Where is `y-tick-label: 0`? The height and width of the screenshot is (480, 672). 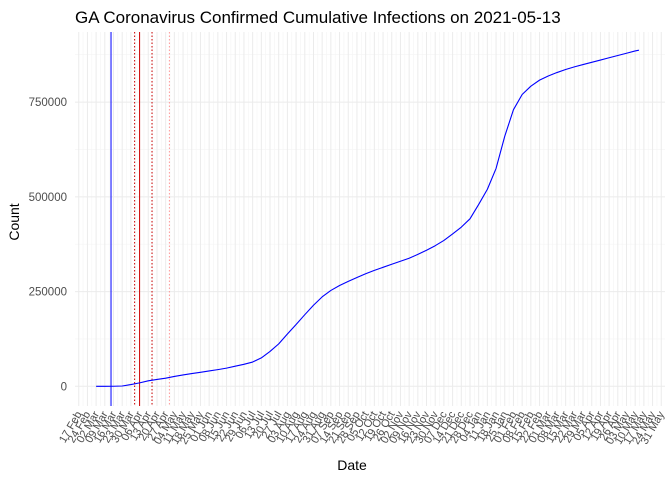
y-tick-label: 0 is located at coordinates (64, 387).